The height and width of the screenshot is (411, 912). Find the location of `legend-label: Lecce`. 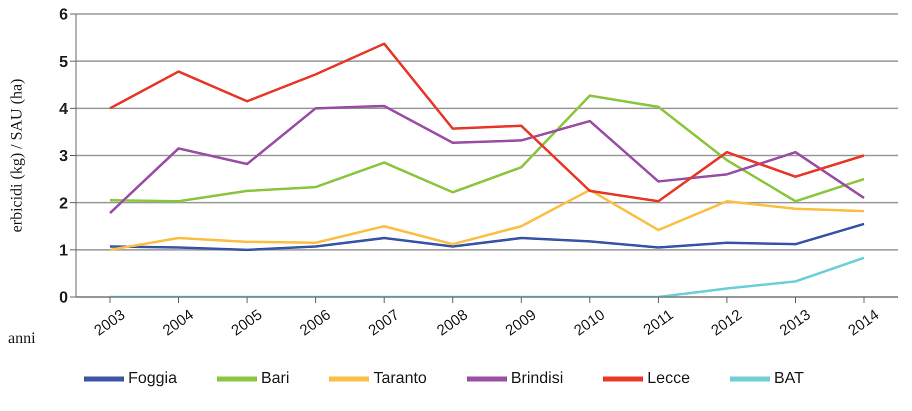

legend-label: Lecce is located at coordinates (668, 379).